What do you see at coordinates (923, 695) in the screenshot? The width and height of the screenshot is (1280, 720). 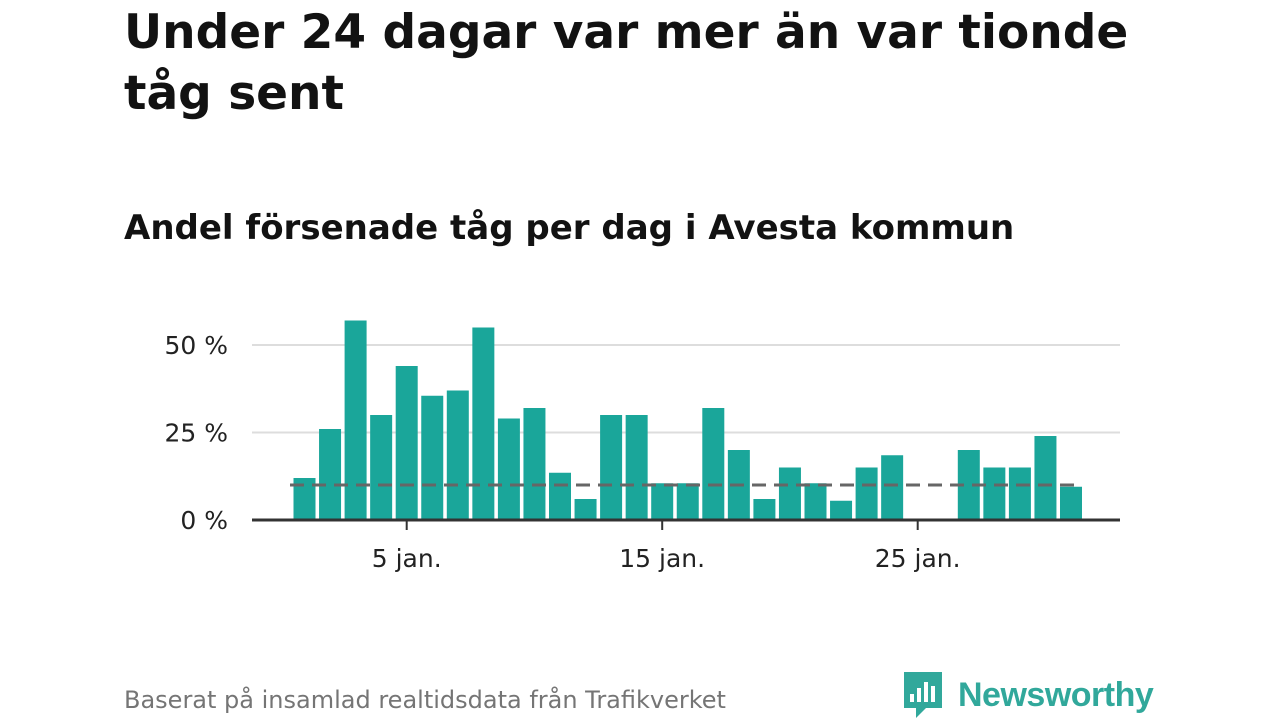 I see `newsworthy-logo-icon` at bounding box center [923, 695].